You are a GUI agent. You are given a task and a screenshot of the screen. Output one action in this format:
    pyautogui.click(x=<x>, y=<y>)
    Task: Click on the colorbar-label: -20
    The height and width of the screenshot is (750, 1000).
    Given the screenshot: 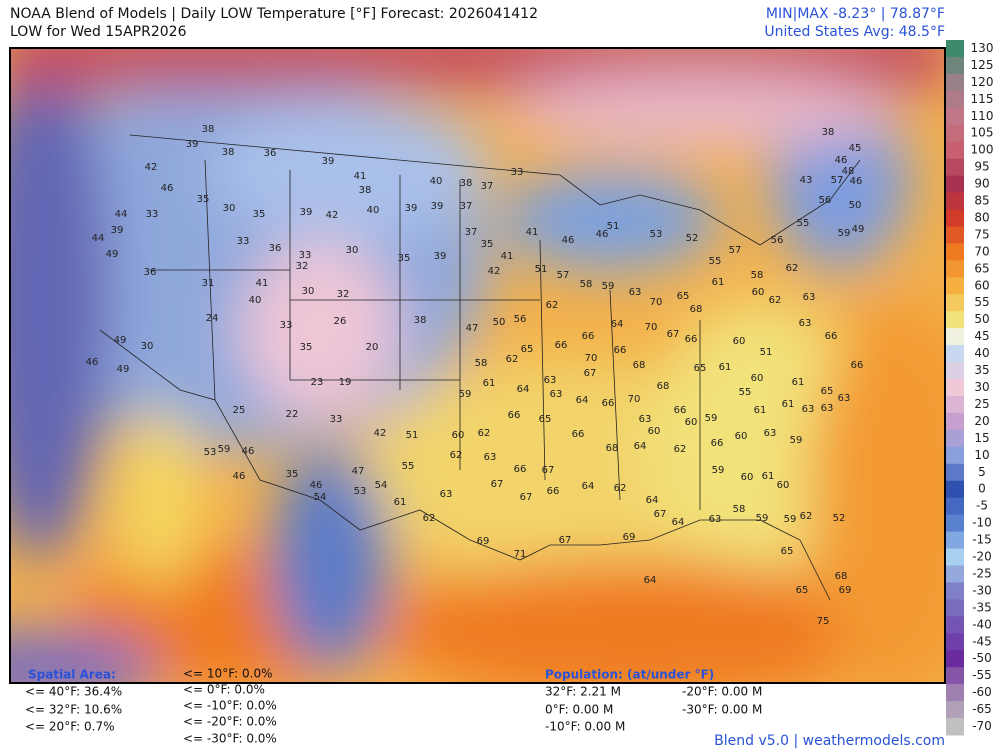 What is the action you would take?
    pyautogui.click(x=982, y=557)
    